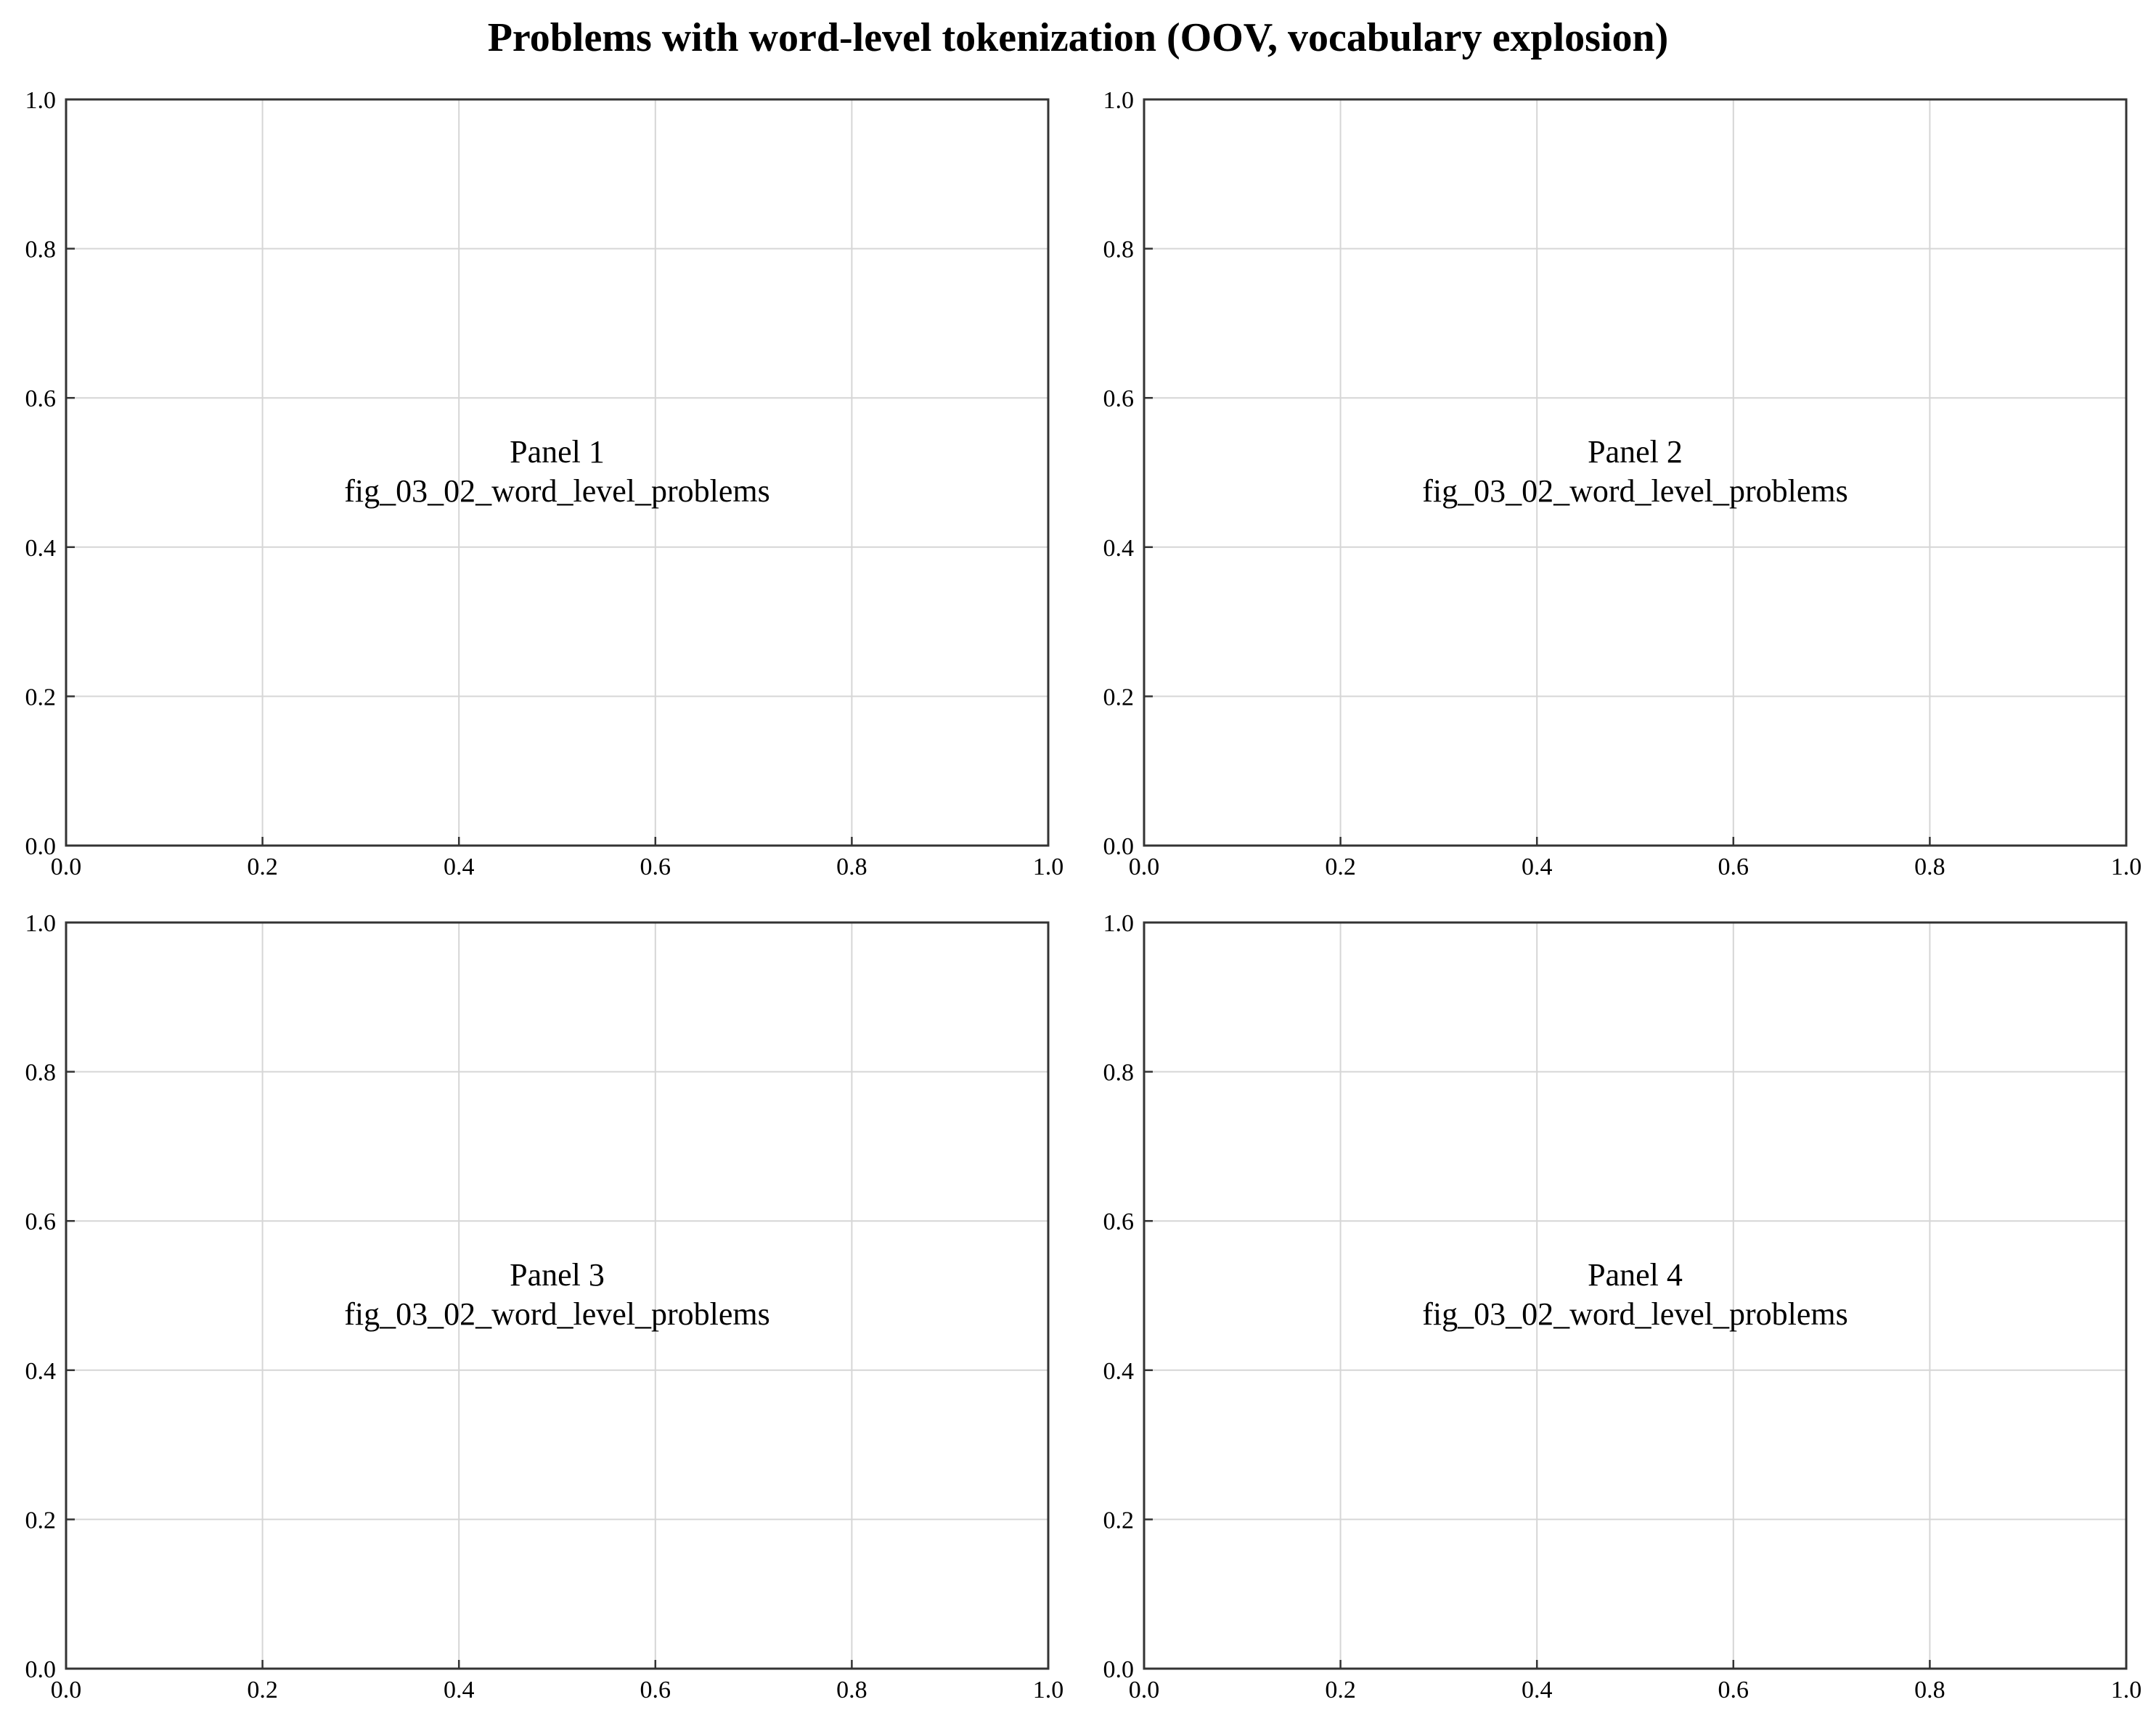 This screenshot has height=1718, width=2156. I want to click on panel-label: Panel 2, so click(1636, 452).